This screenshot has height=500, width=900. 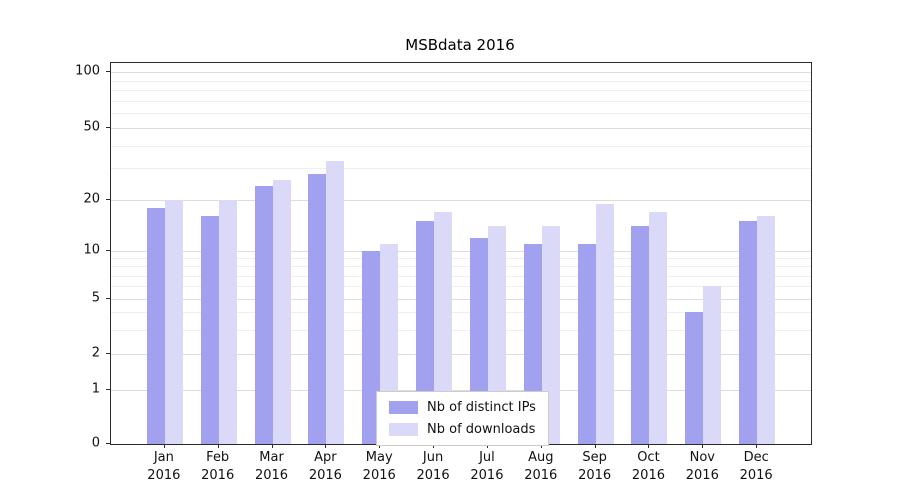 I want to click on bar-downloads-aug, so click(x=550, y=335).